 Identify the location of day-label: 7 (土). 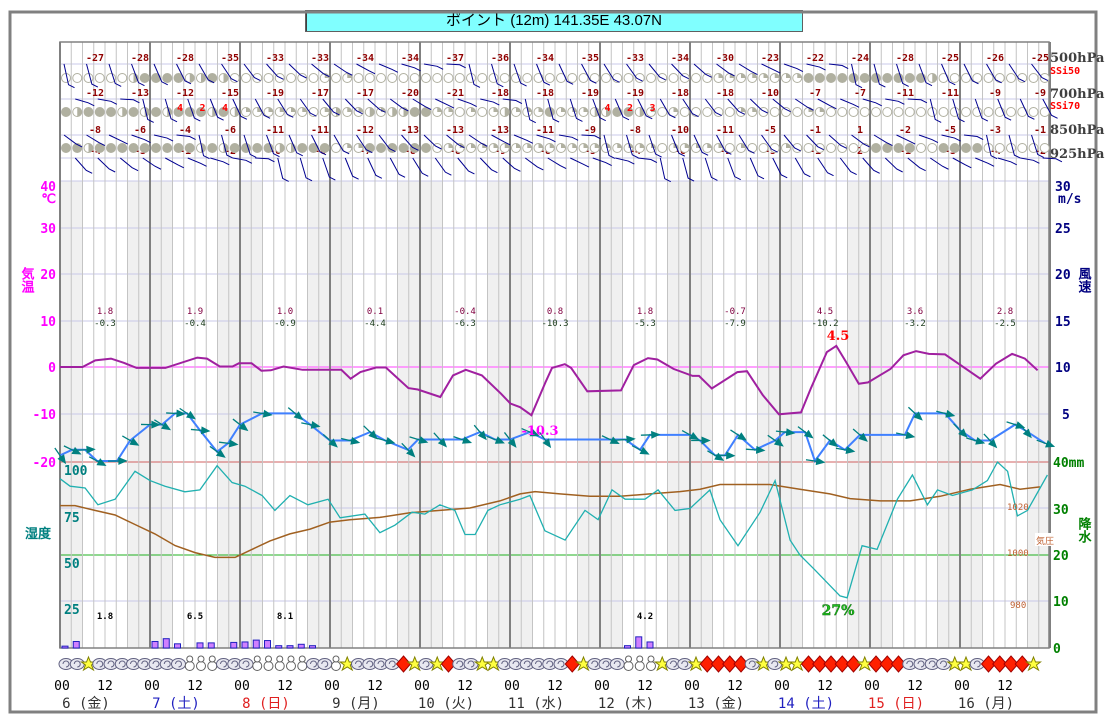
(176, 704).